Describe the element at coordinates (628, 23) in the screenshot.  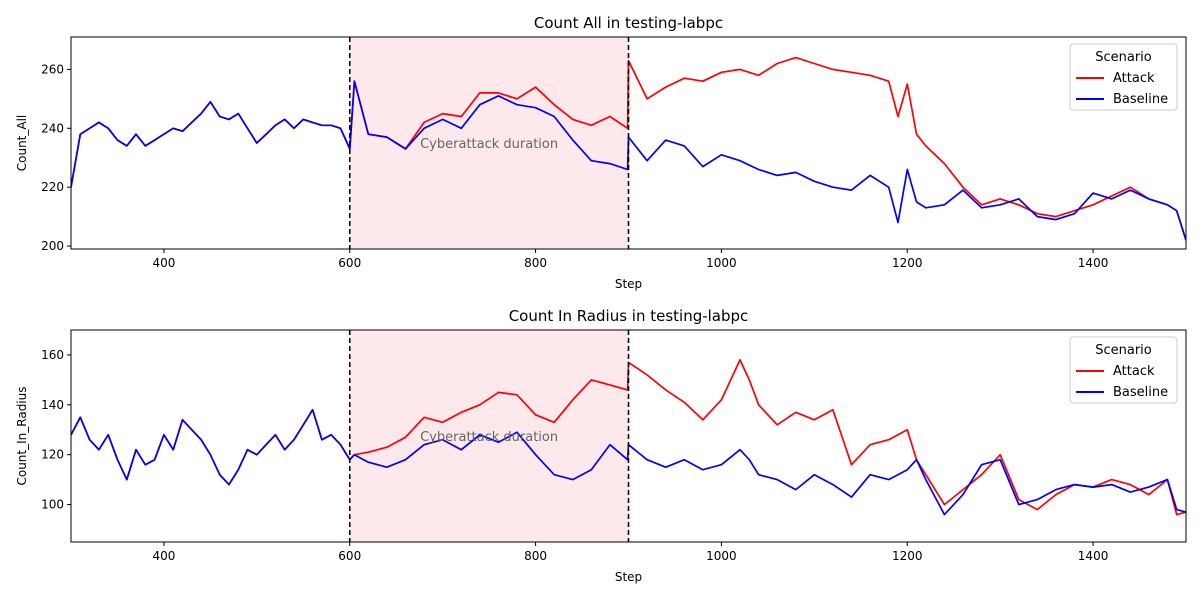
I see `chart-title: Count All in testing-labpc` at that location.